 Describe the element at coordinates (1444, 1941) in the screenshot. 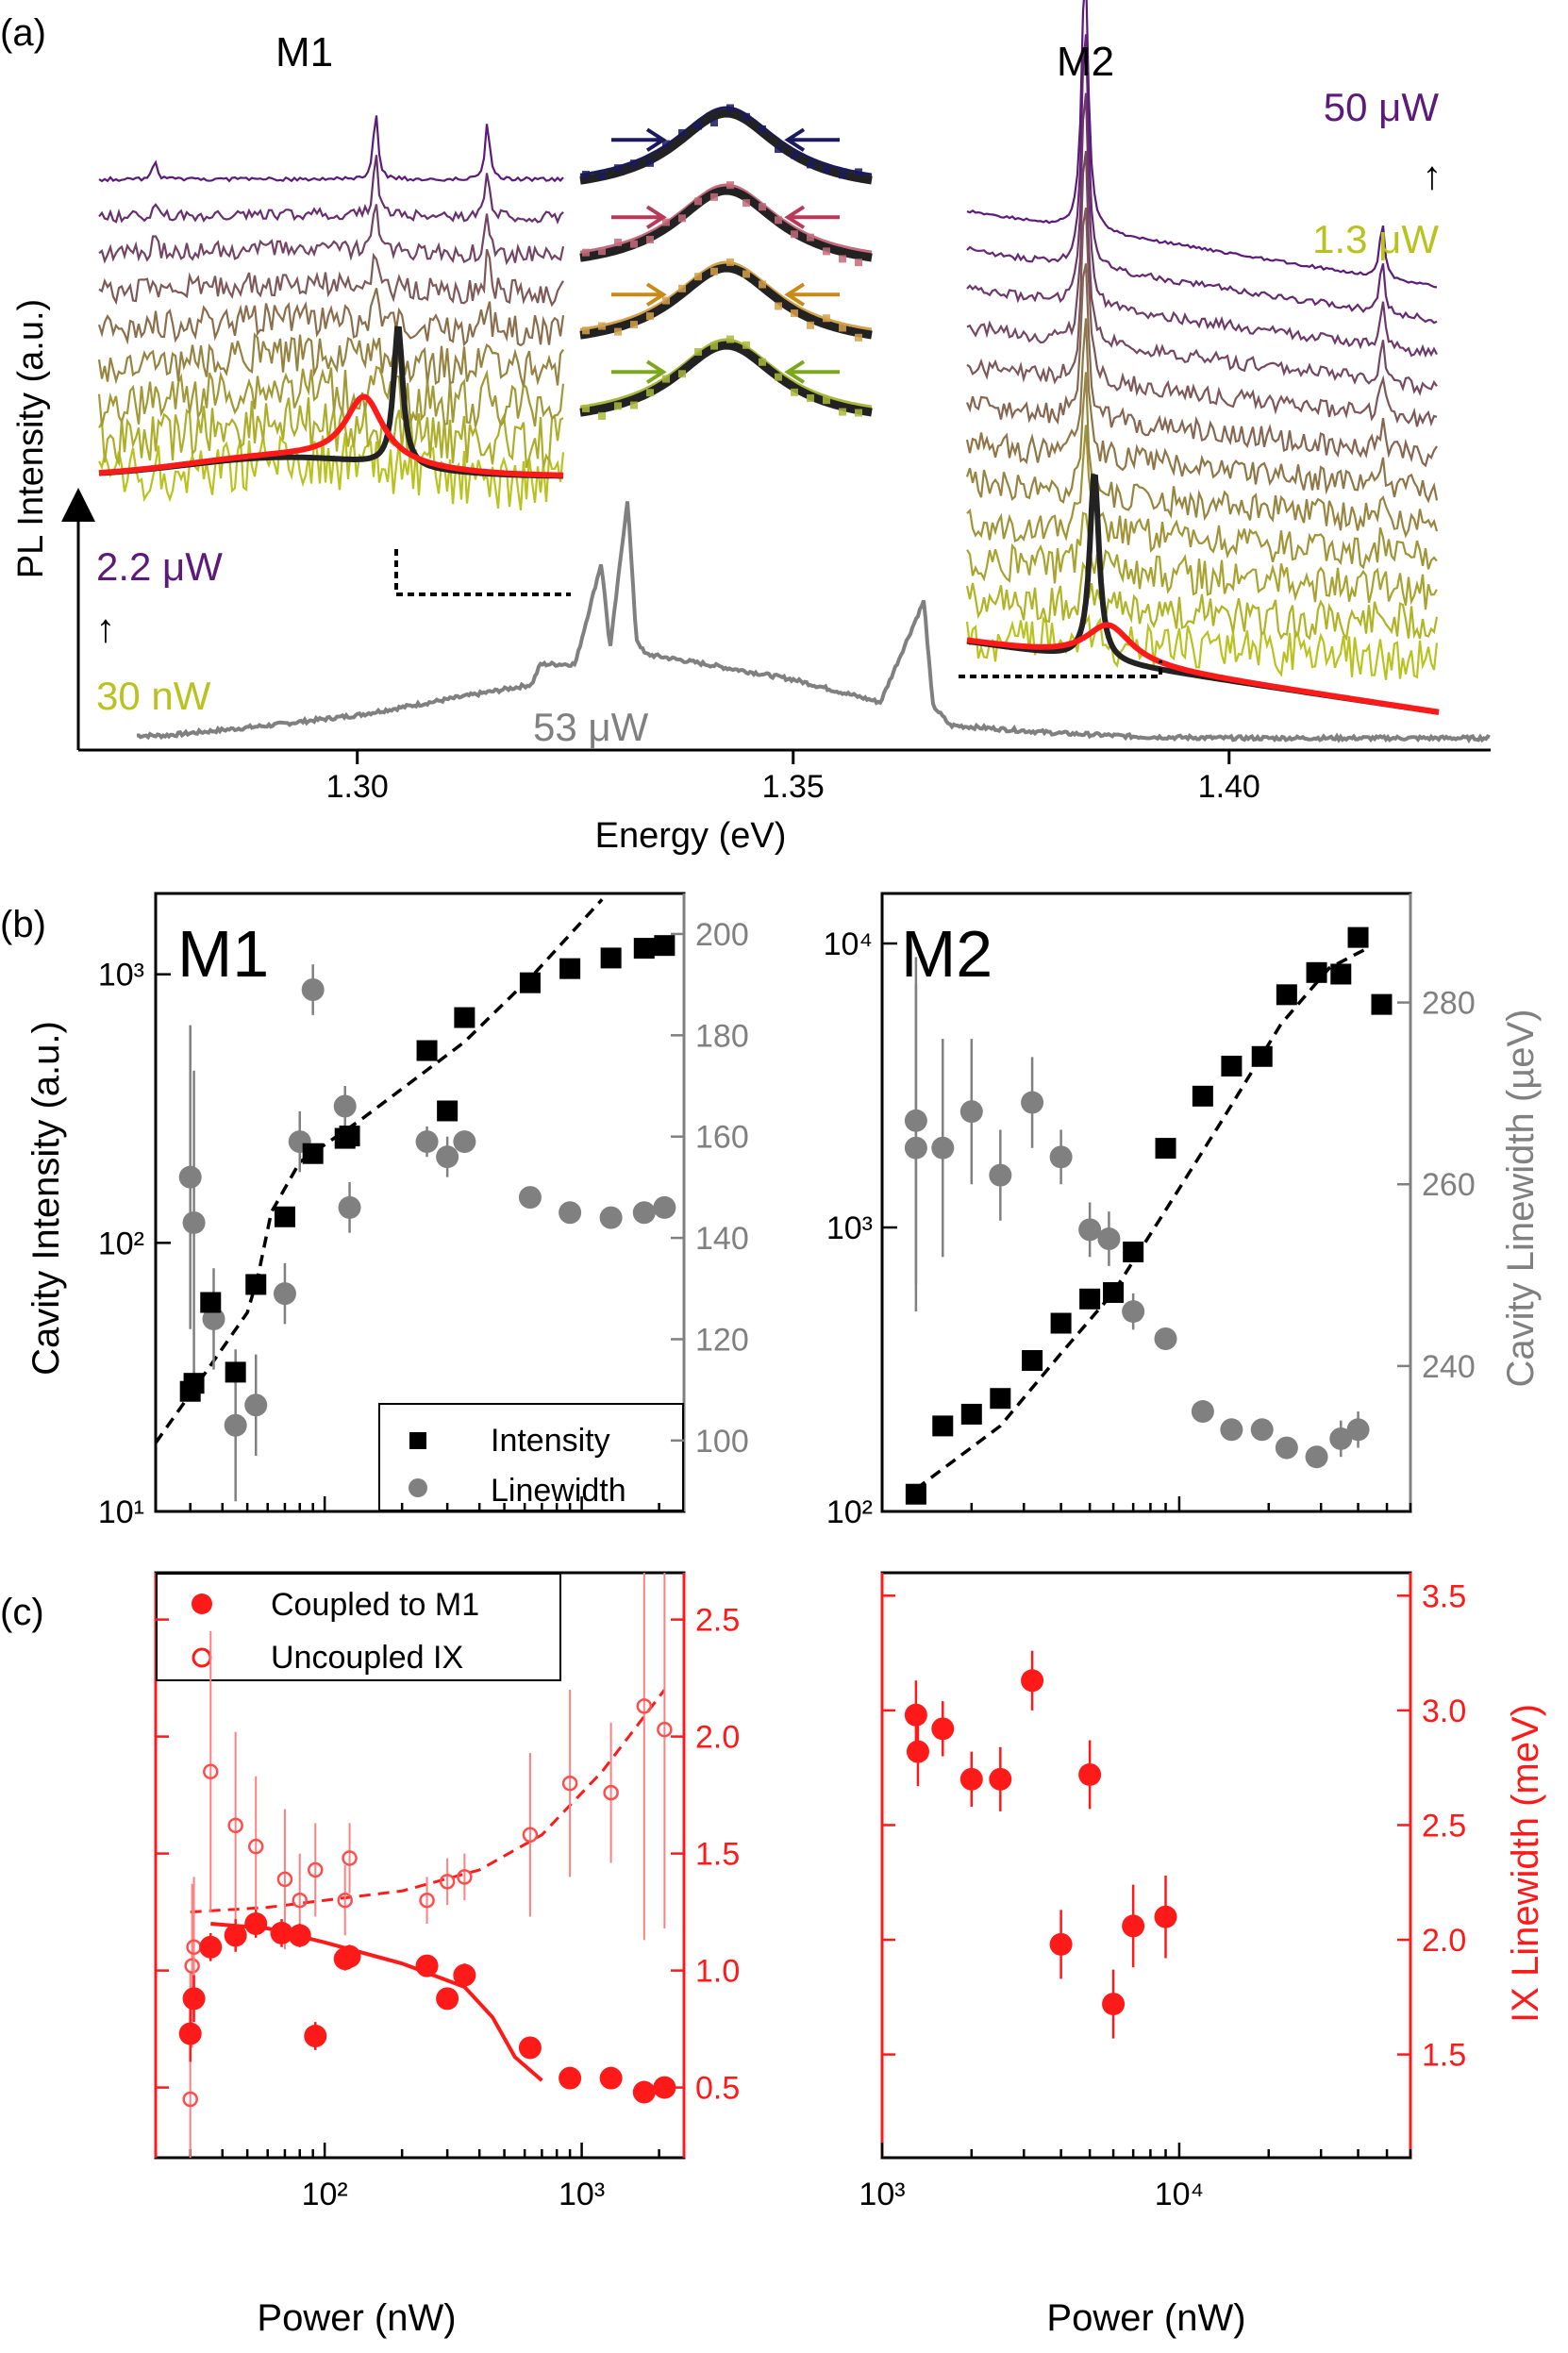

I see `y2-tick-label: 2.0` at that location.